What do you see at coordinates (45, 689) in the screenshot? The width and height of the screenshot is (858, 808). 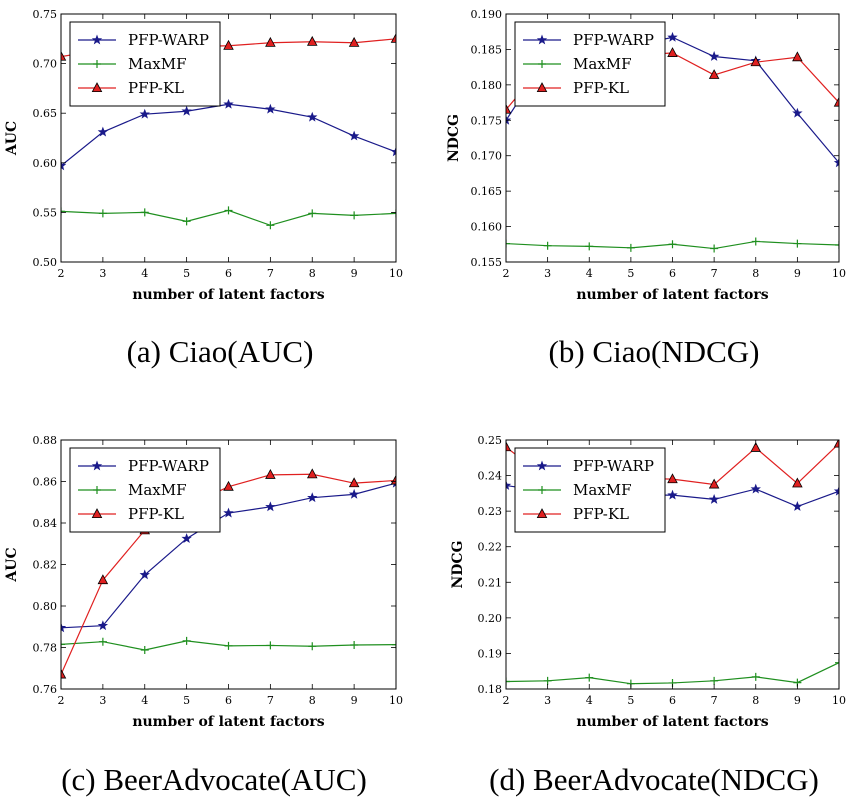 I see `y-tick-label: 0.76` at bounding box center [45, 689].